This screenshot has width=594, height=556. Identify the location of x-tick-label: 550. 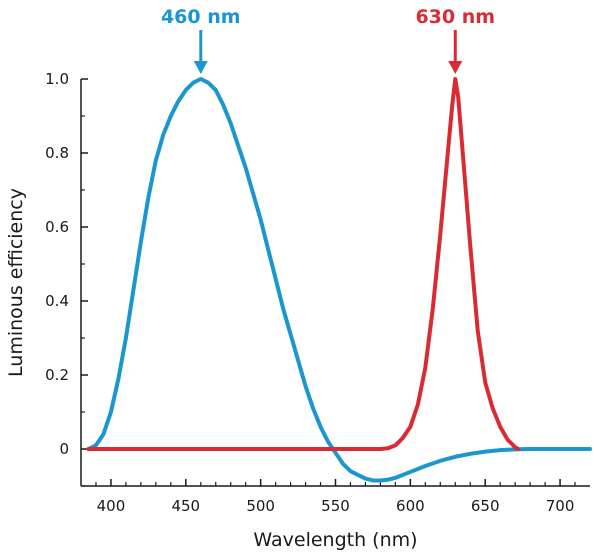
(335, 506).